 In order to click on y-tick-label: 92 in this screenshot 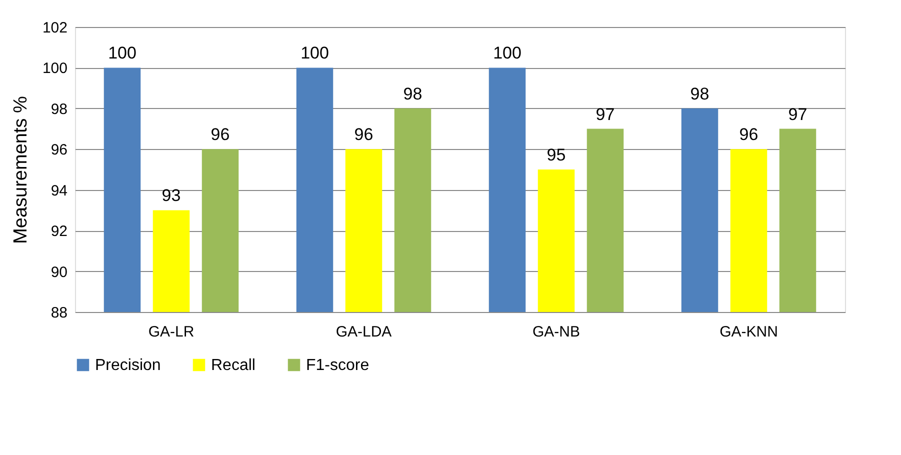, I will do `click(59, 231)`.